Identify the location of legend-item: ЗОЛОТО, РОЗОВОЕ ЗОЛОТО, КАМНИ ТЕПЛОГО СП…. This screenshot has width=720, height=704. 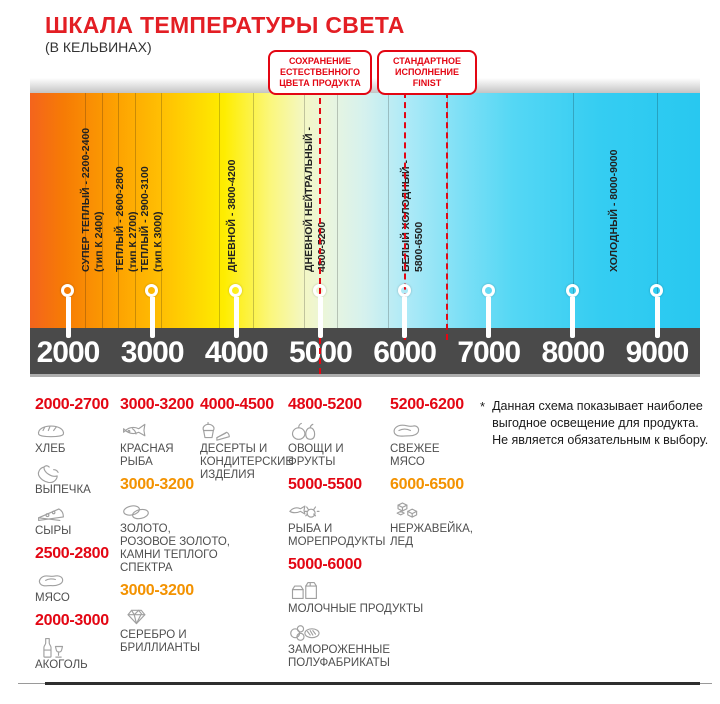
(175, 537).